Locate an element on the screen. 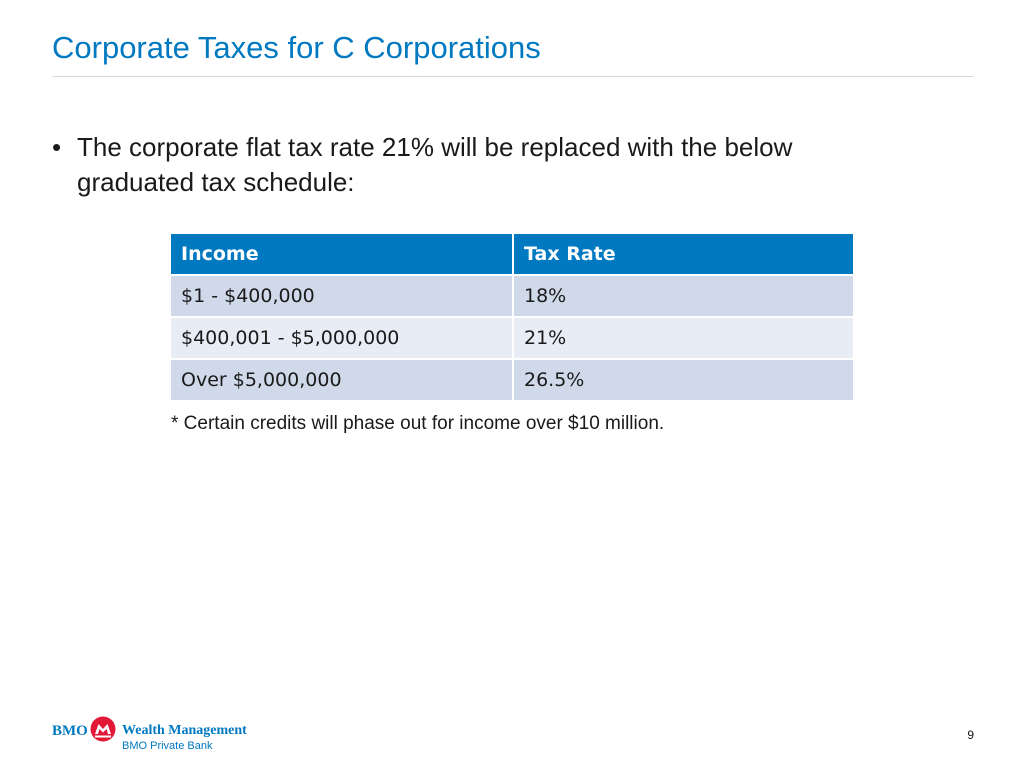 The image size is (1024, 768). tax-rate-cell: 21% is located at coordinates (683, 339).